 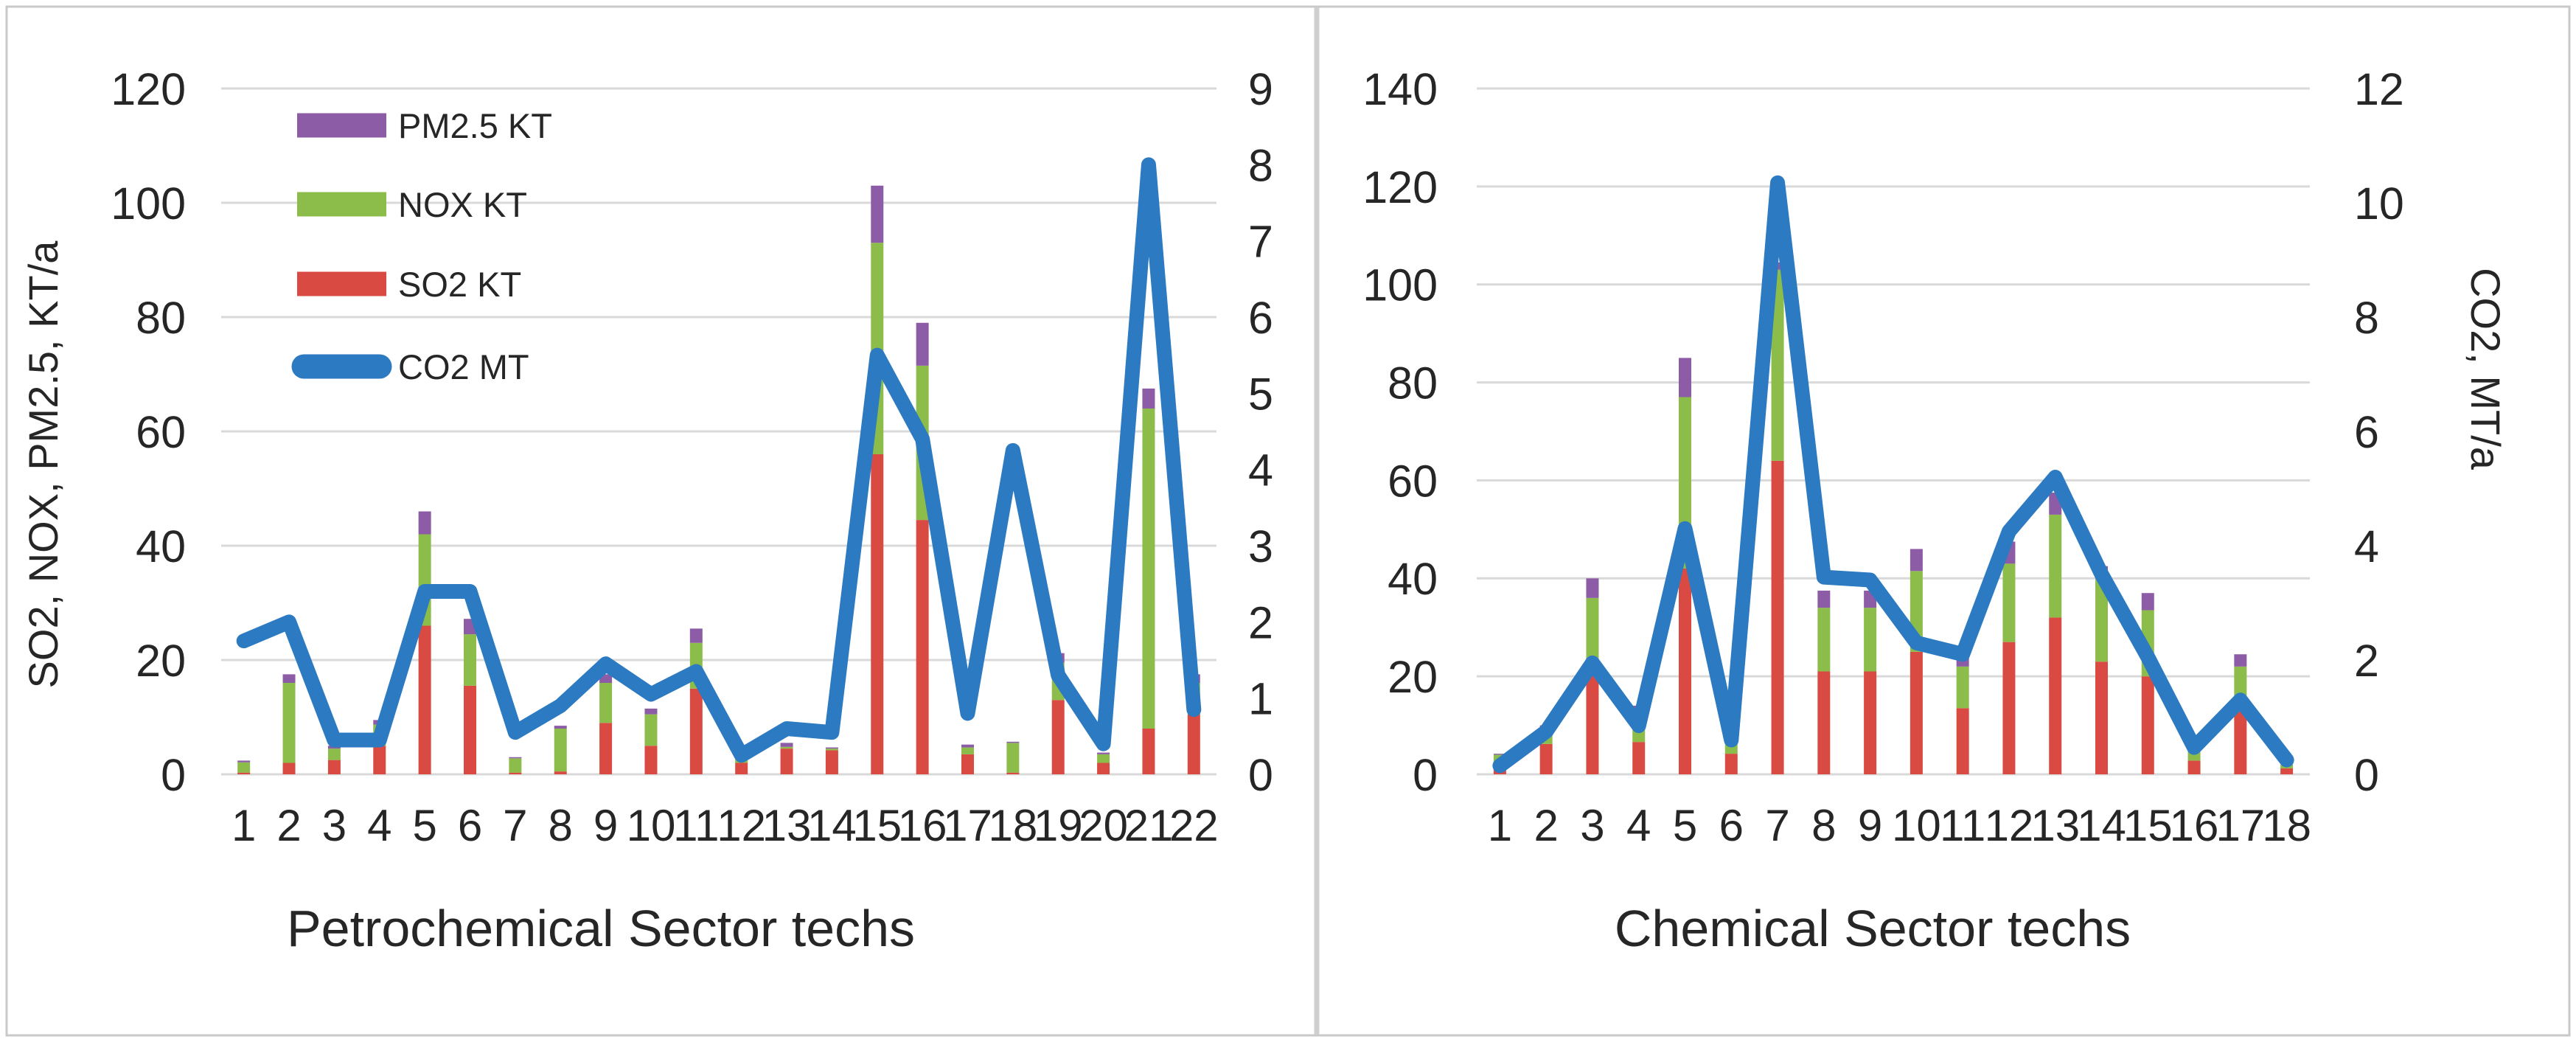 I want to click on x-tick-label: 18, so click(x=2286, y=825).